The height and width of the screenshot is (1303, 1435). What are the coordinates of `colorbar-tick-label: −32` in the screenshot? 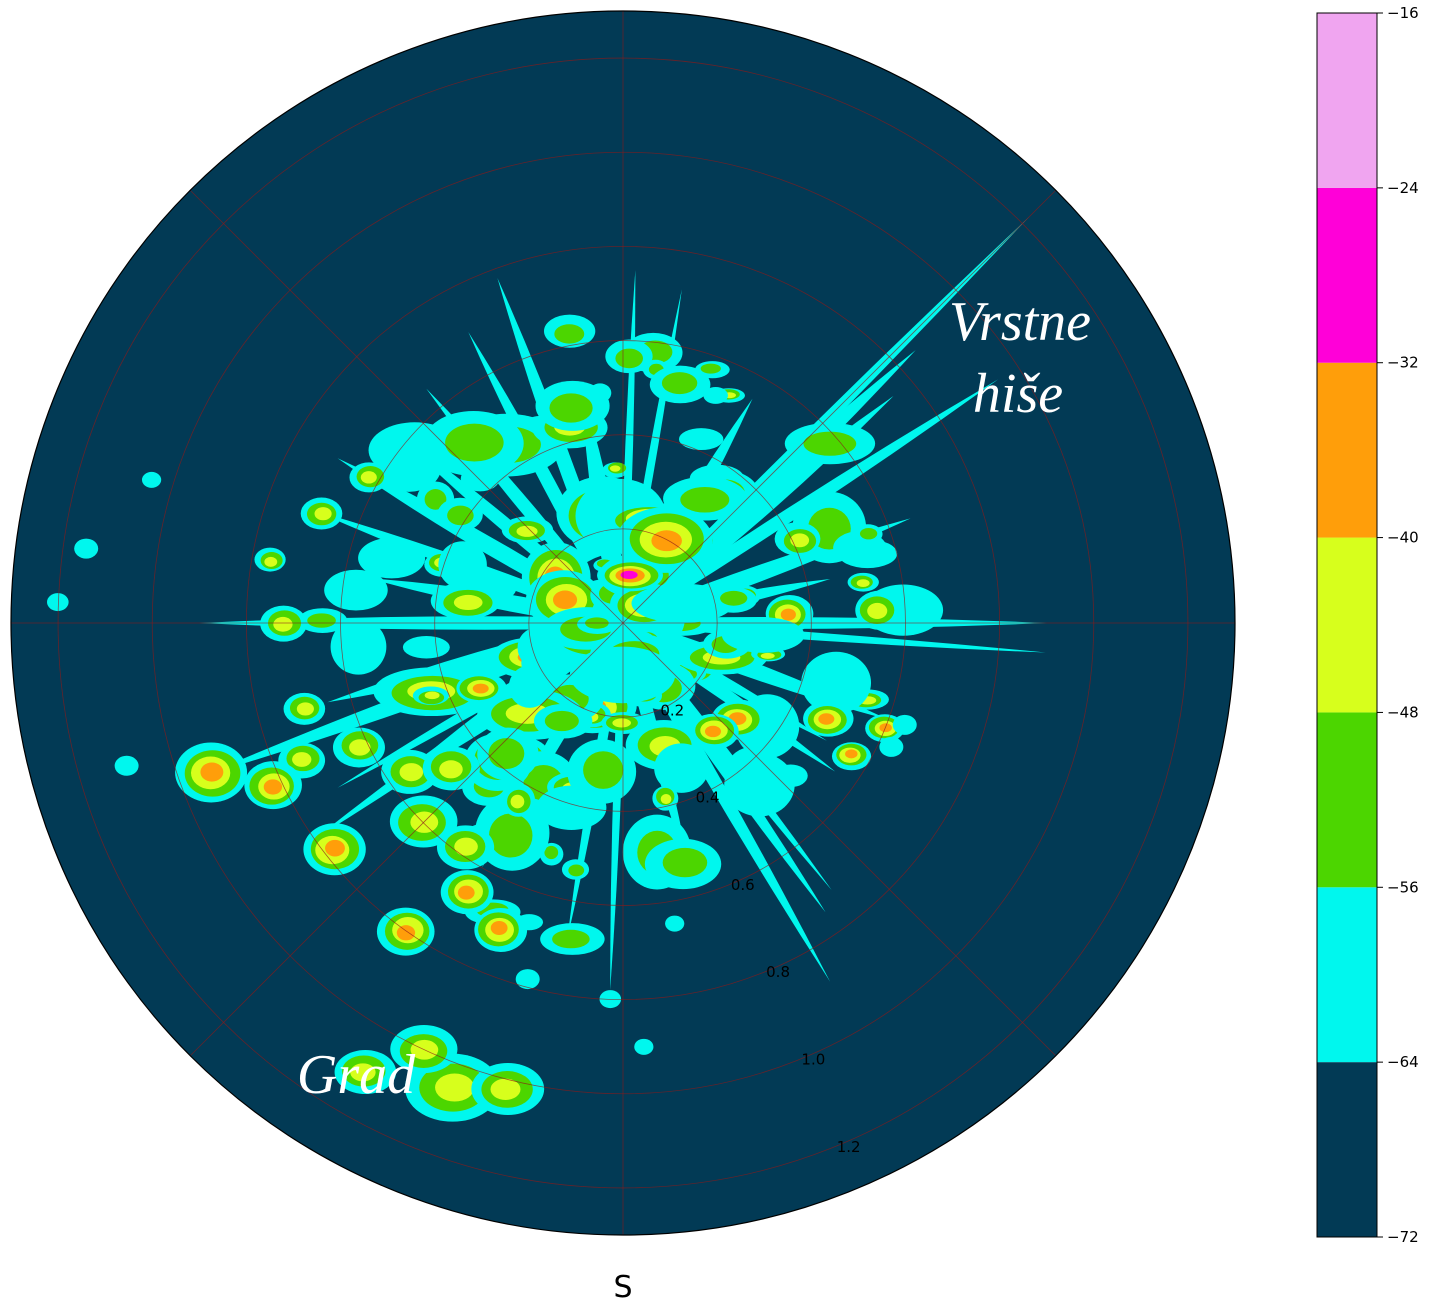 It's located at (1403, 363).